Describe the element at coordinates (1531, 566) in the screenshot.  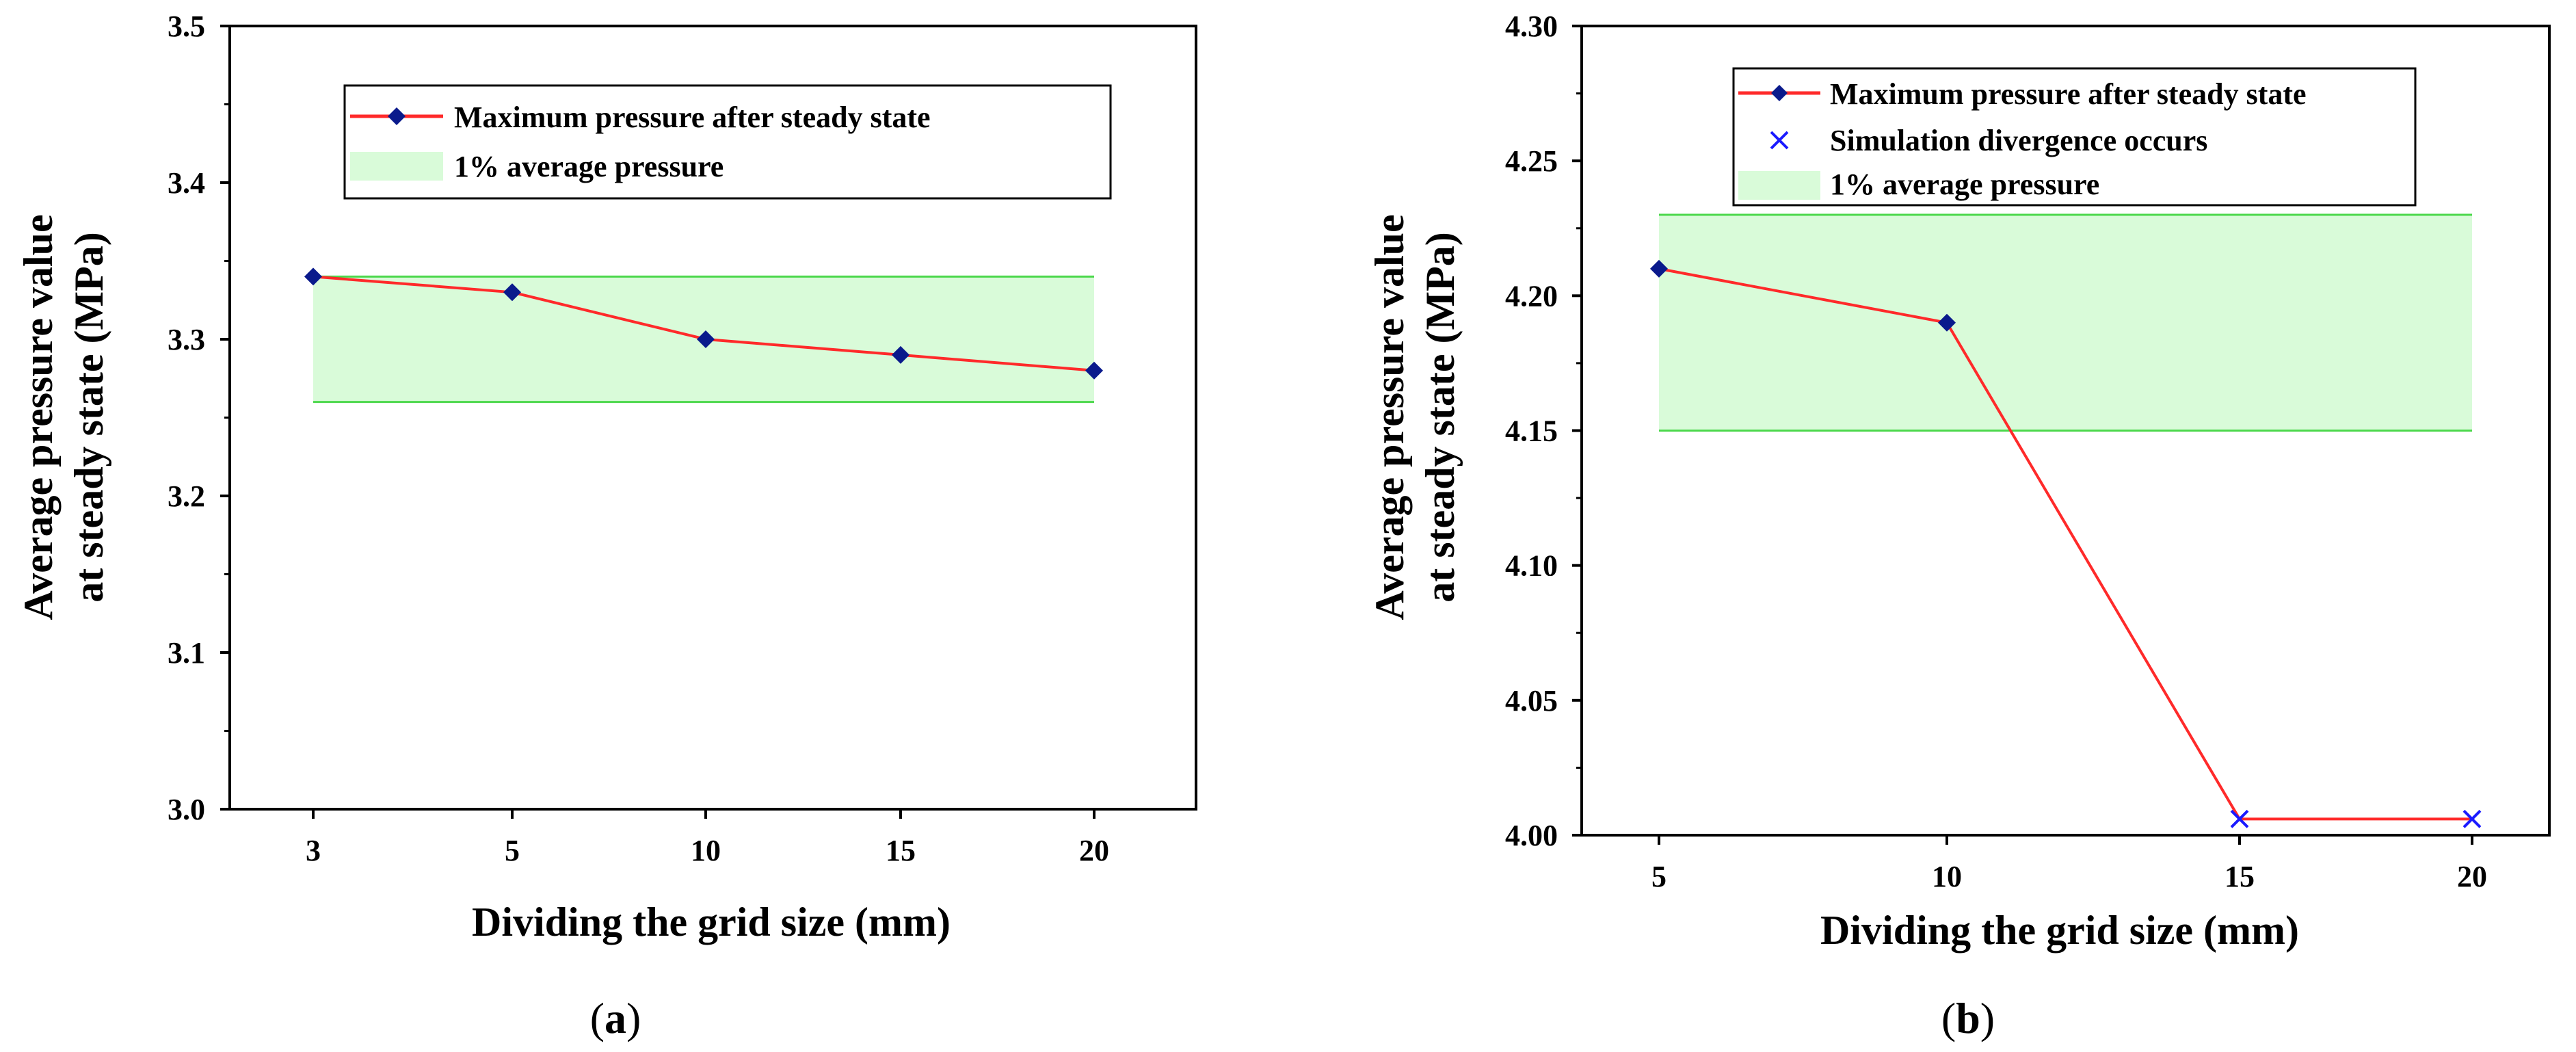
I see `panel-b-ytick-label: 4.10` at that location.